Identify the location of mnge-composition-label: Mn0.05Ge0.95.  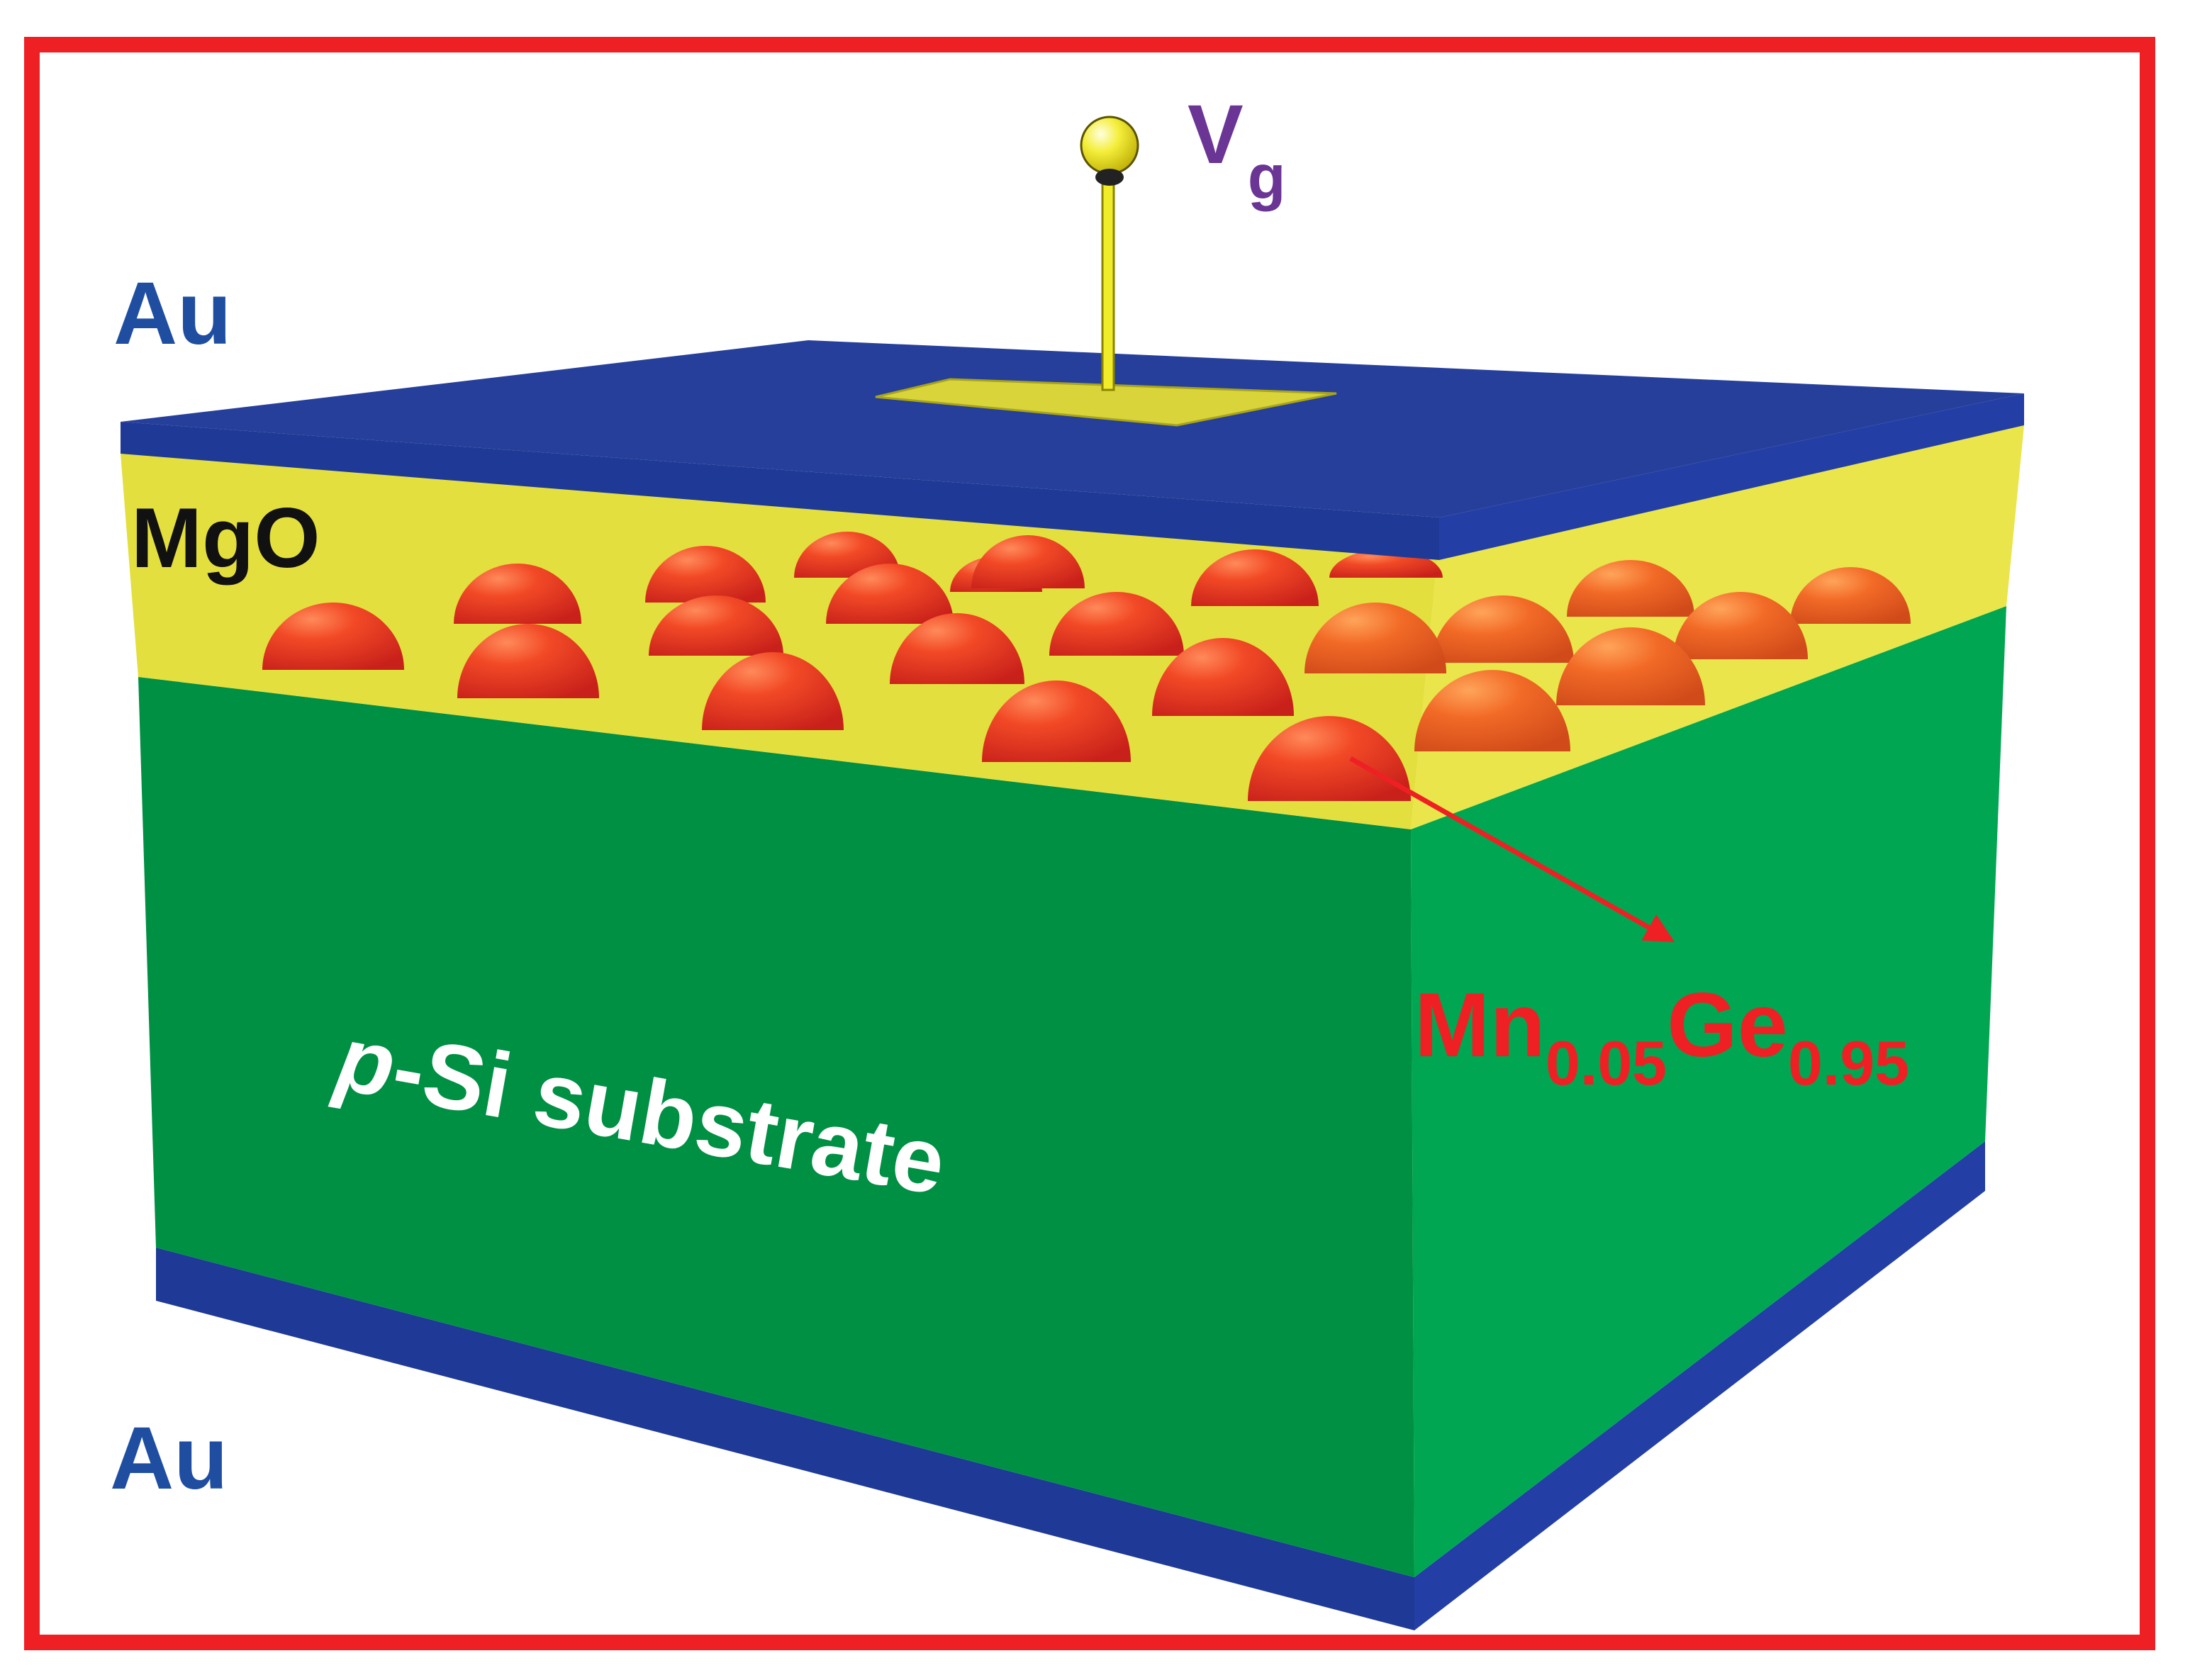
(1661, 1037).